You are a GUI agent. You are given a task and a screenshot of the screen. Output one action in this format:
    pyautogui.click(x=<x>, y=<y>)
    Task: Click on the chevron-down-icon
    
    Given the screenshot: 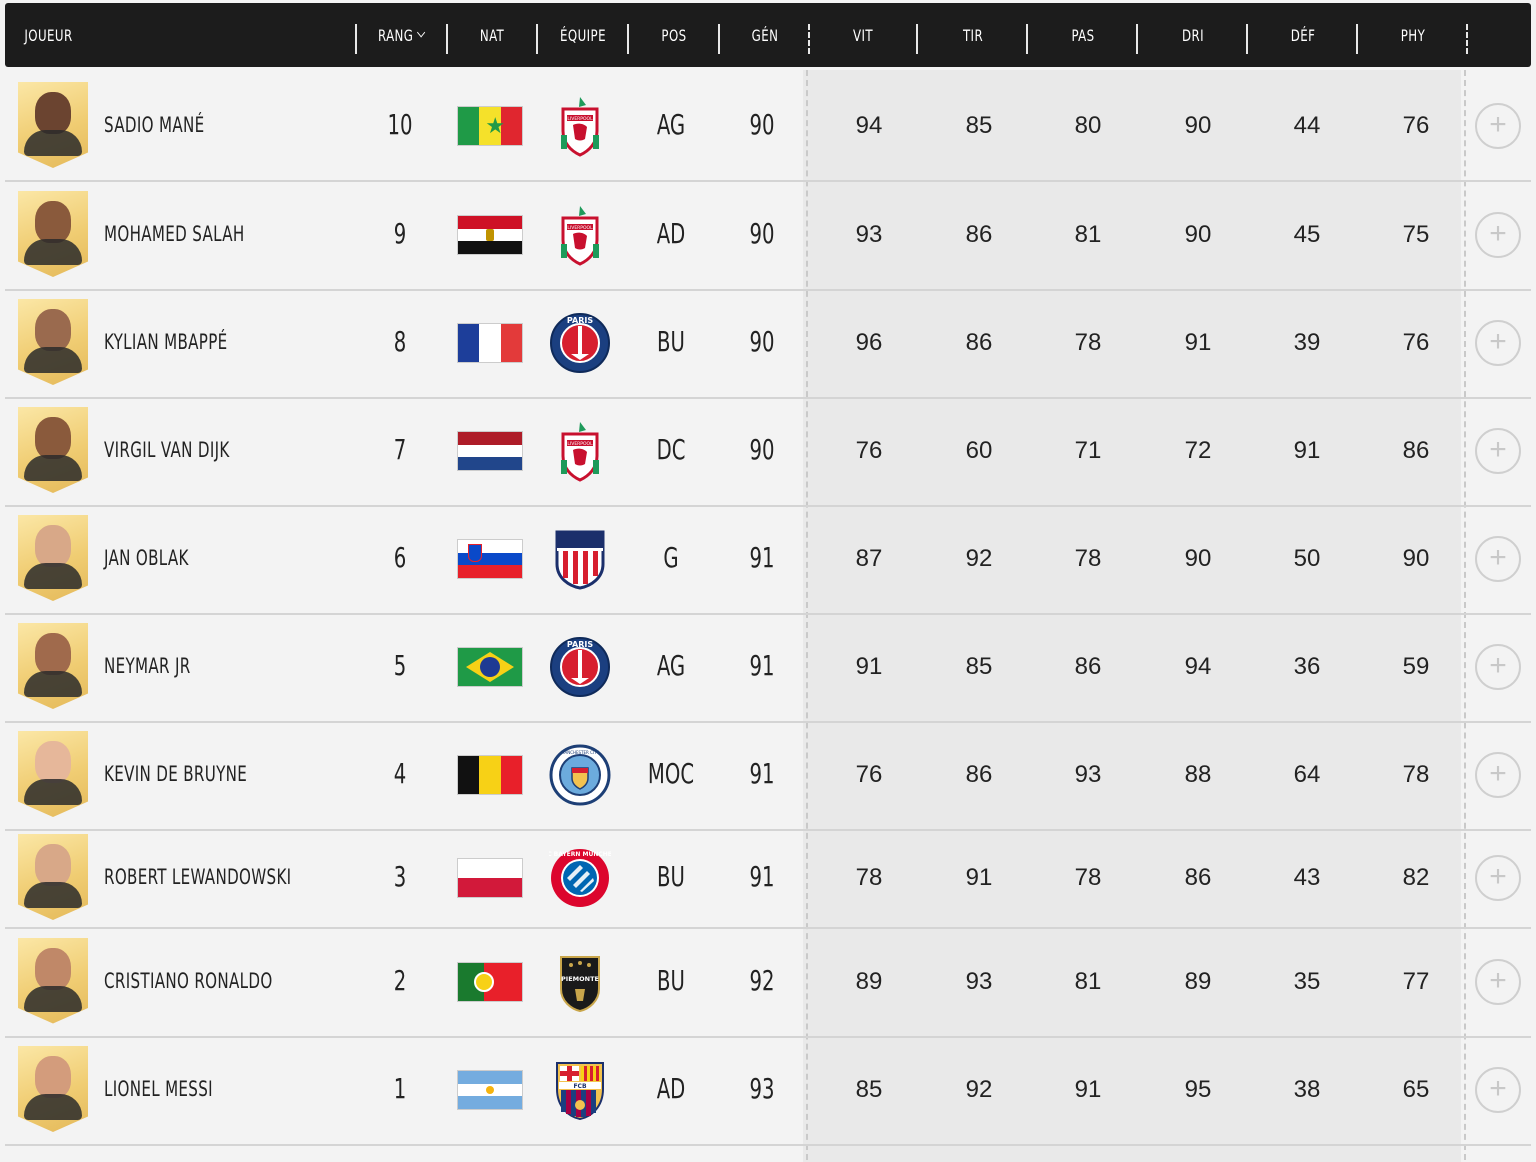 What is the action you would take?
    pyautogui.click(x=421, y=32)
    